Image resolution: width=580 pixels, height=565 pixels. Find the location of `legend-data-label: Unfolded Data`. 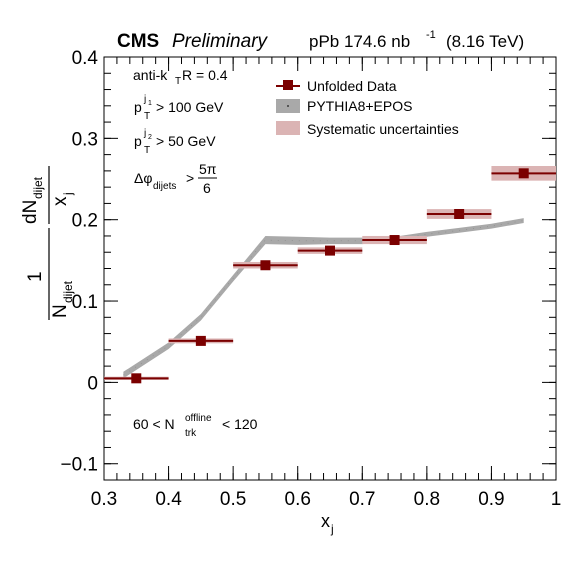

legend-data-label: Unfolded Data is located at coordinates (352, 86).